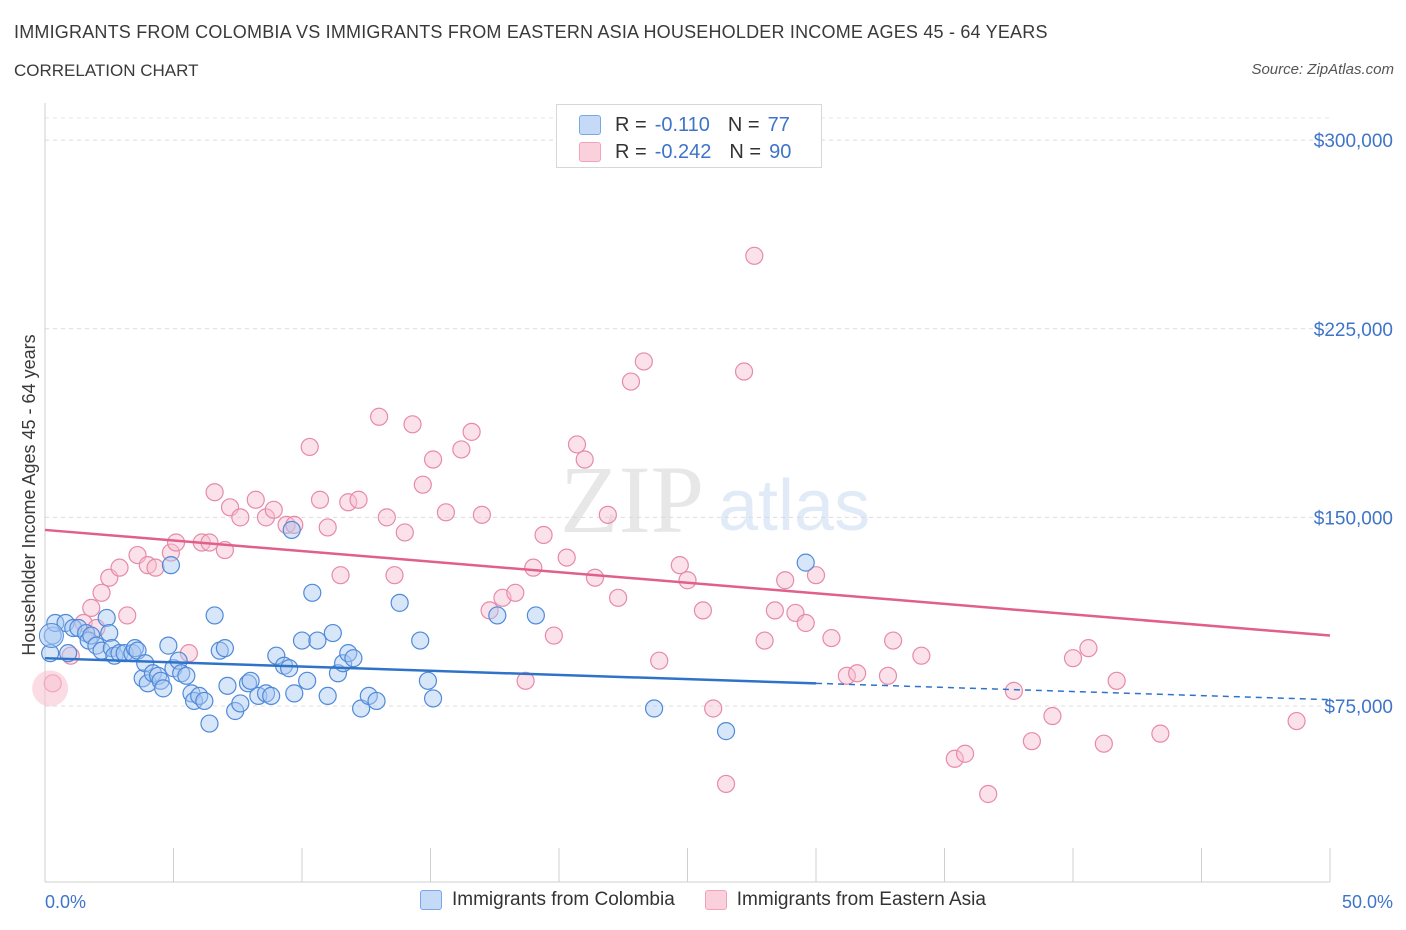 The height and width of the screenshot is (930, 1406). I want to click on legend-row-eastern-asia: R = -0.242 N = 90, so click(685, 152).